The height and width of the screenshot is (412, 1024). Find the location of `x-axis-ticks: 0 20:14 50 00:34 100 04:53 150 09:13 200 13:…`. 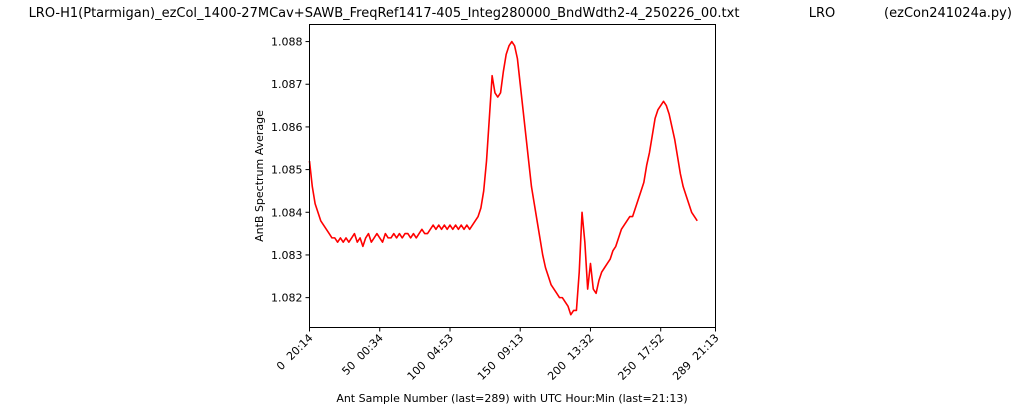

x-axis-ticks: 0 20:14 50 00:34 100 04:53 150 09:13 200 13:… is located at coordinates (498, 355).